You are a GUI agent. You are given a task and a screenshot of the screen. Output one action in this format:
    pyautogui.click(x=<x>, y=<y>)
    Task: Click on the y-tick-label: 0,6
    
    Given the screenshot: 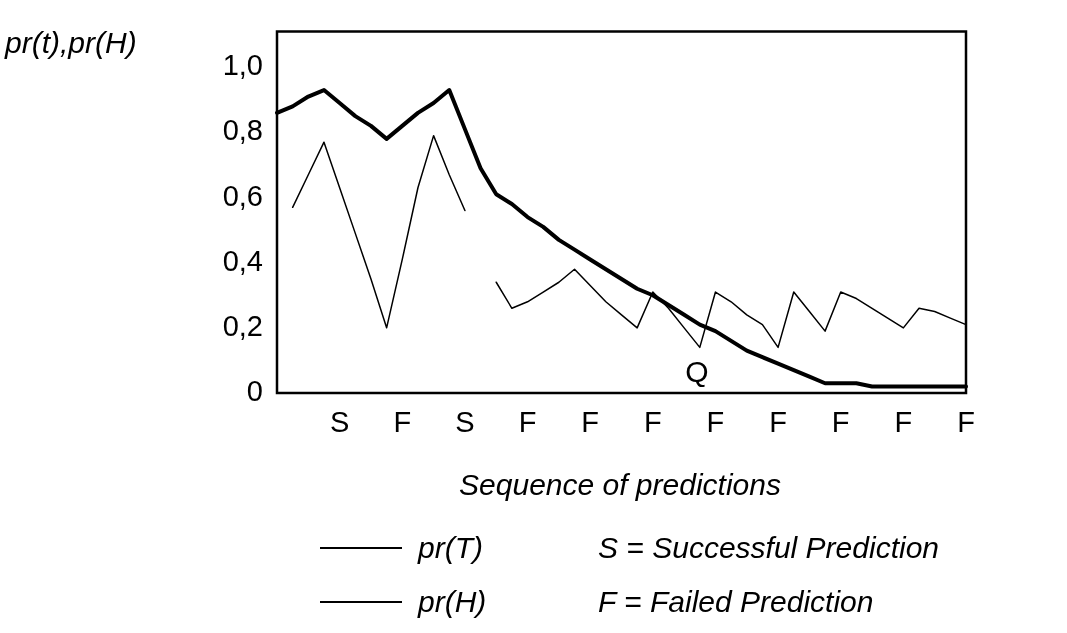 What is the action you would take?
    pyautogui.click(x=242, y=195)
    